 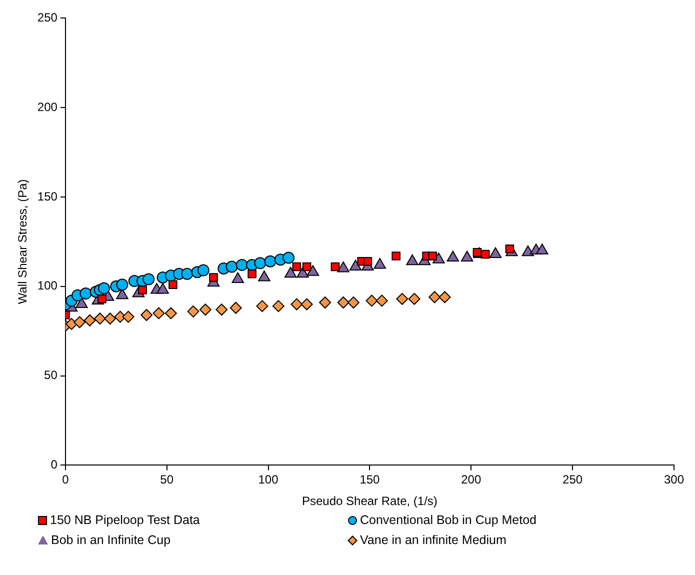 I want to click on y-tick-label: 50, so click(x=51, y=375).